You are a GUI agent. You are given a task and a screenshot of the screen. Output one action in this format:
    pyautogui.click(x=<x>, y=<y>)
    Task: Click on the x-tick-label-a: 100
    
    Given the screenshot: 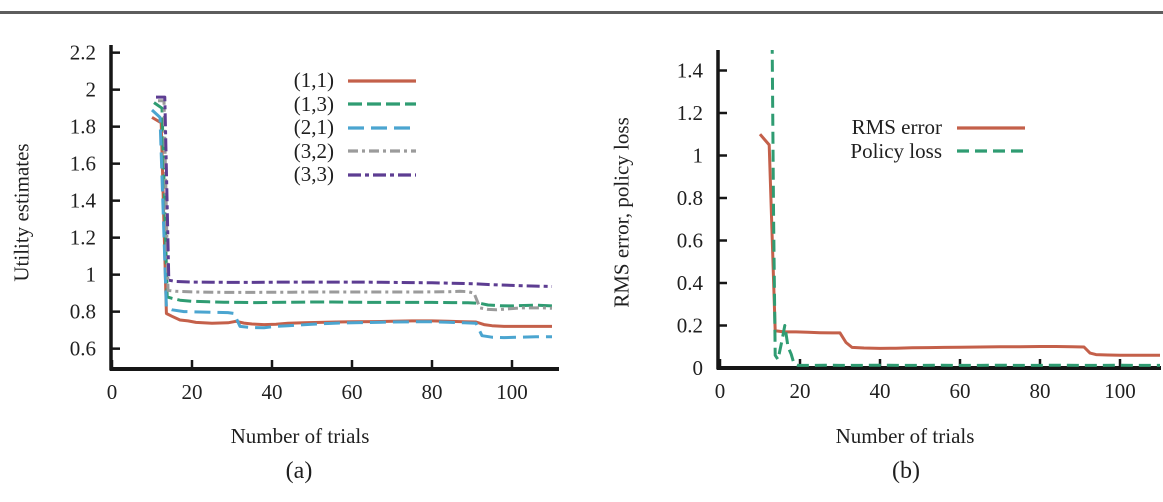 What is the action you would take?
    pyautogui.click(x=512, y=392)
    